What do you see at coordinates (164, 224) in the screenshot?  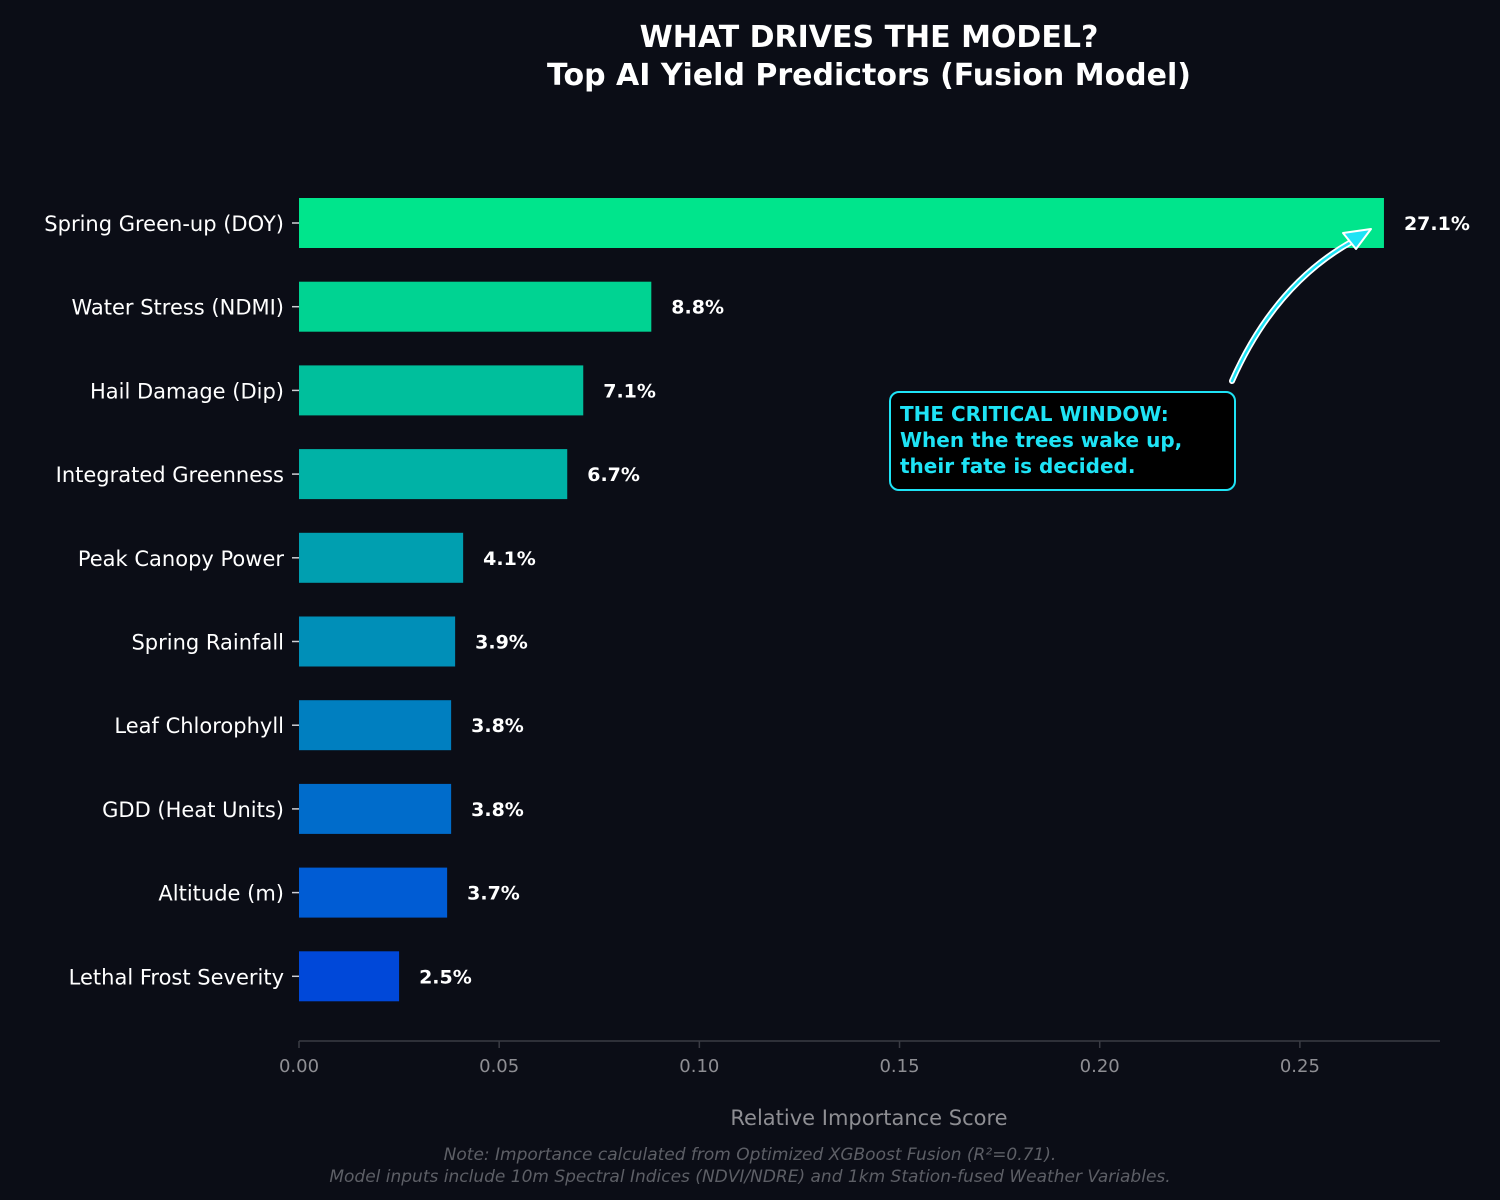 I see `category-label-1: Spring Green-up (DOY)` at bounding box center [164, 224].